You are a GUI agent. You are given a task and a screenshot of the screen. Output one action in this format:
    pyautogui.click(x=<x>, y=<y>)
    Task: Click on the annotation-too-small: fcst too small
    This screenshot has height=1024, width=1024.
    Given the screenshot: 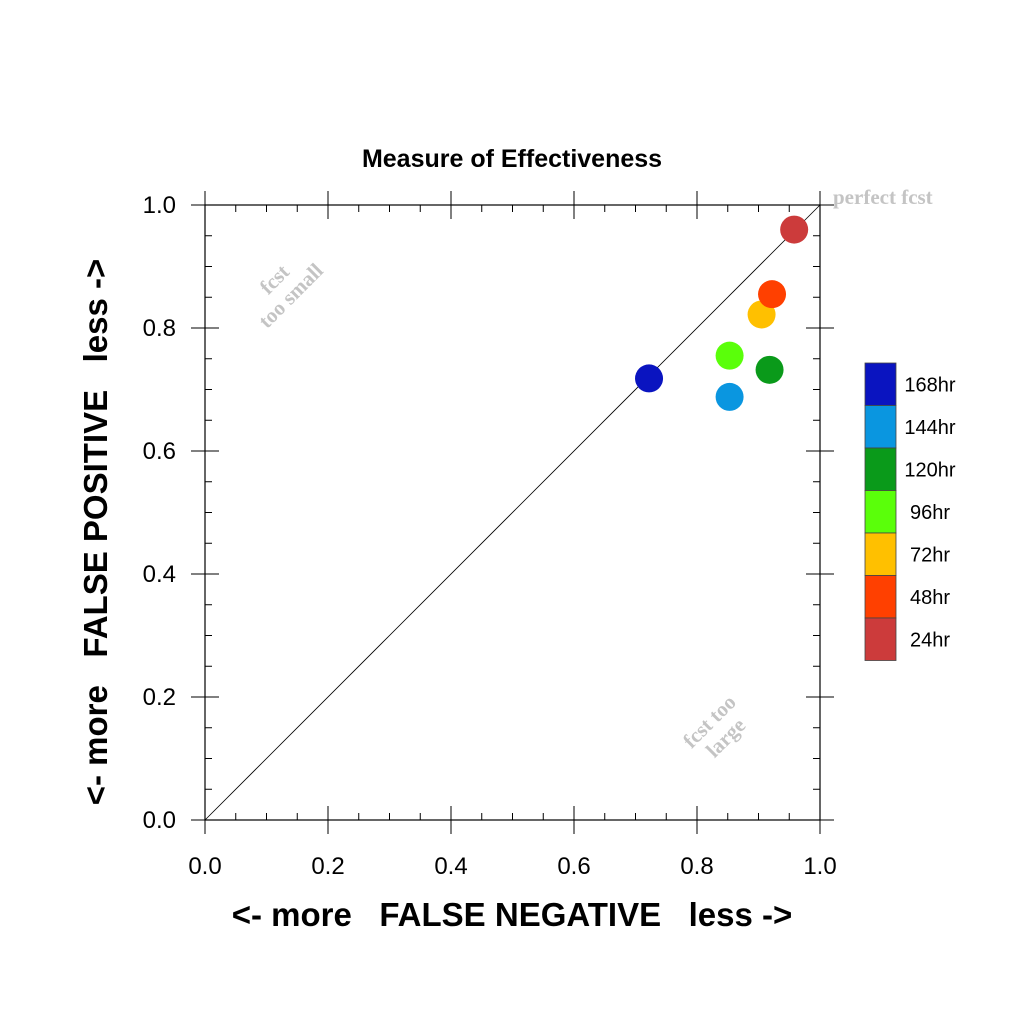 What is the action you would take?
    pyautogui.click(x=291, y=295)
    